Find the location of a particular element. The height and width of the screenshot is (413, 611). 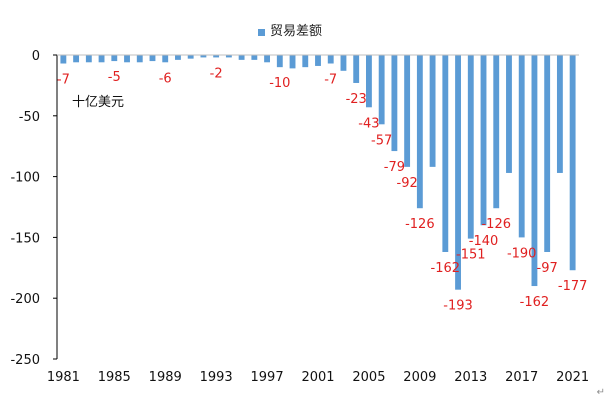

y-tick-label: 0 is located at coordinates (36, 56).